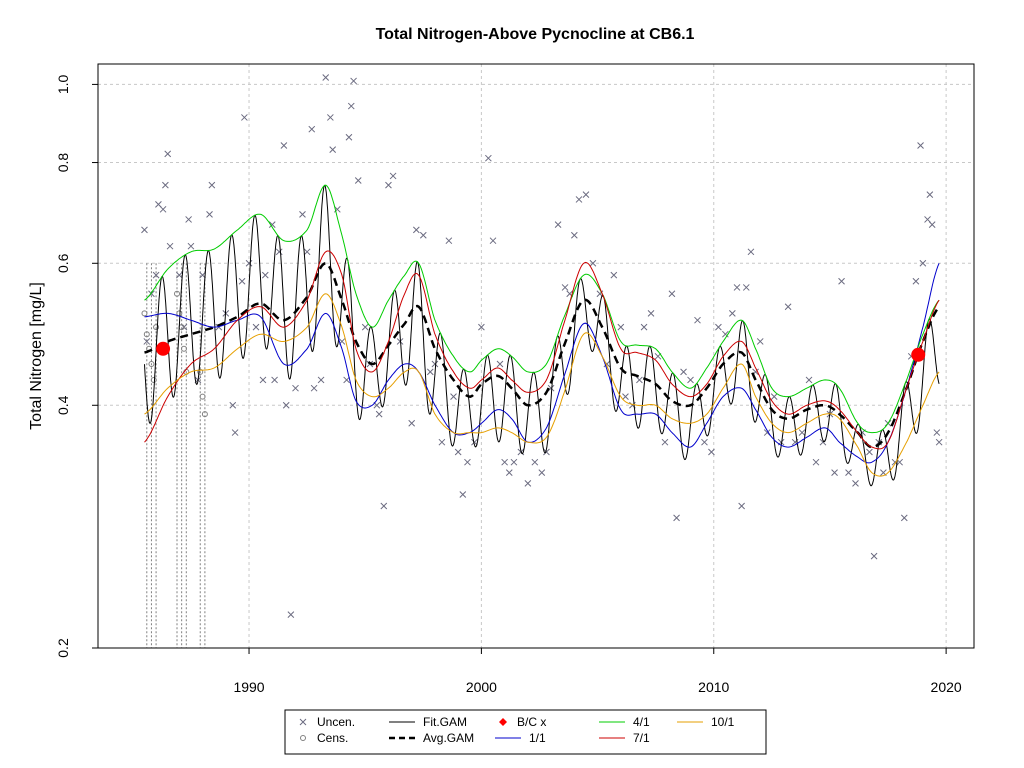 The width and height of the screenshot is (1024, 768). Describe the element at coordinates (641, 738) in the screenshot. I see `legend-label: 7/1` at that location.